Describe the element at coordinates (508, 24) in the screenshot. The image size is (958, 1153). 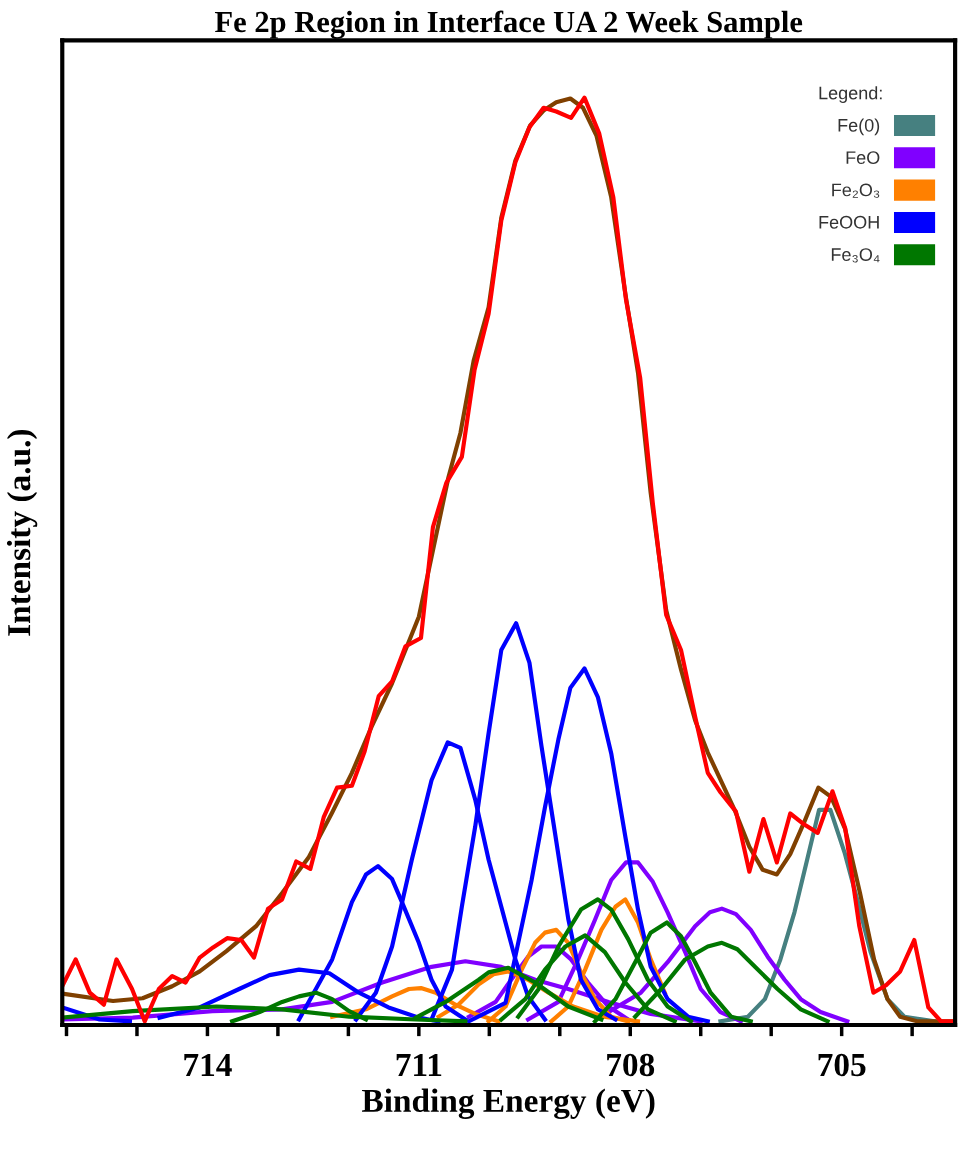
I see `chart-title: Fe 2p Region in Interface UA 2 Week Sample` at that location.